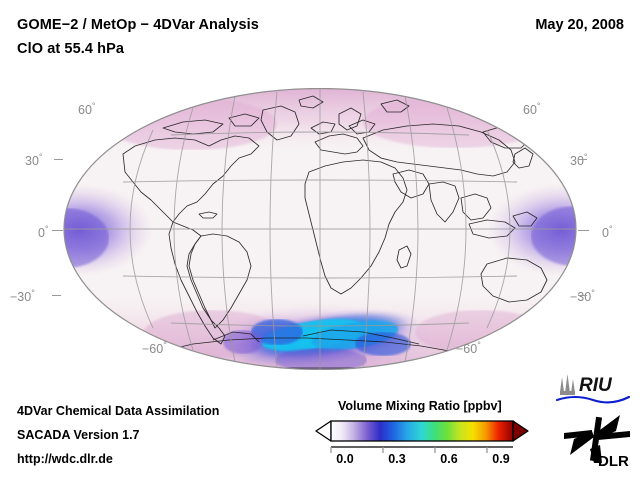 This screenshot has height=480, width=640. What do you see at coordinates (583, 230) in the screenshot?
I see `lat-tick-0-right` at bounding box center [583, 230].